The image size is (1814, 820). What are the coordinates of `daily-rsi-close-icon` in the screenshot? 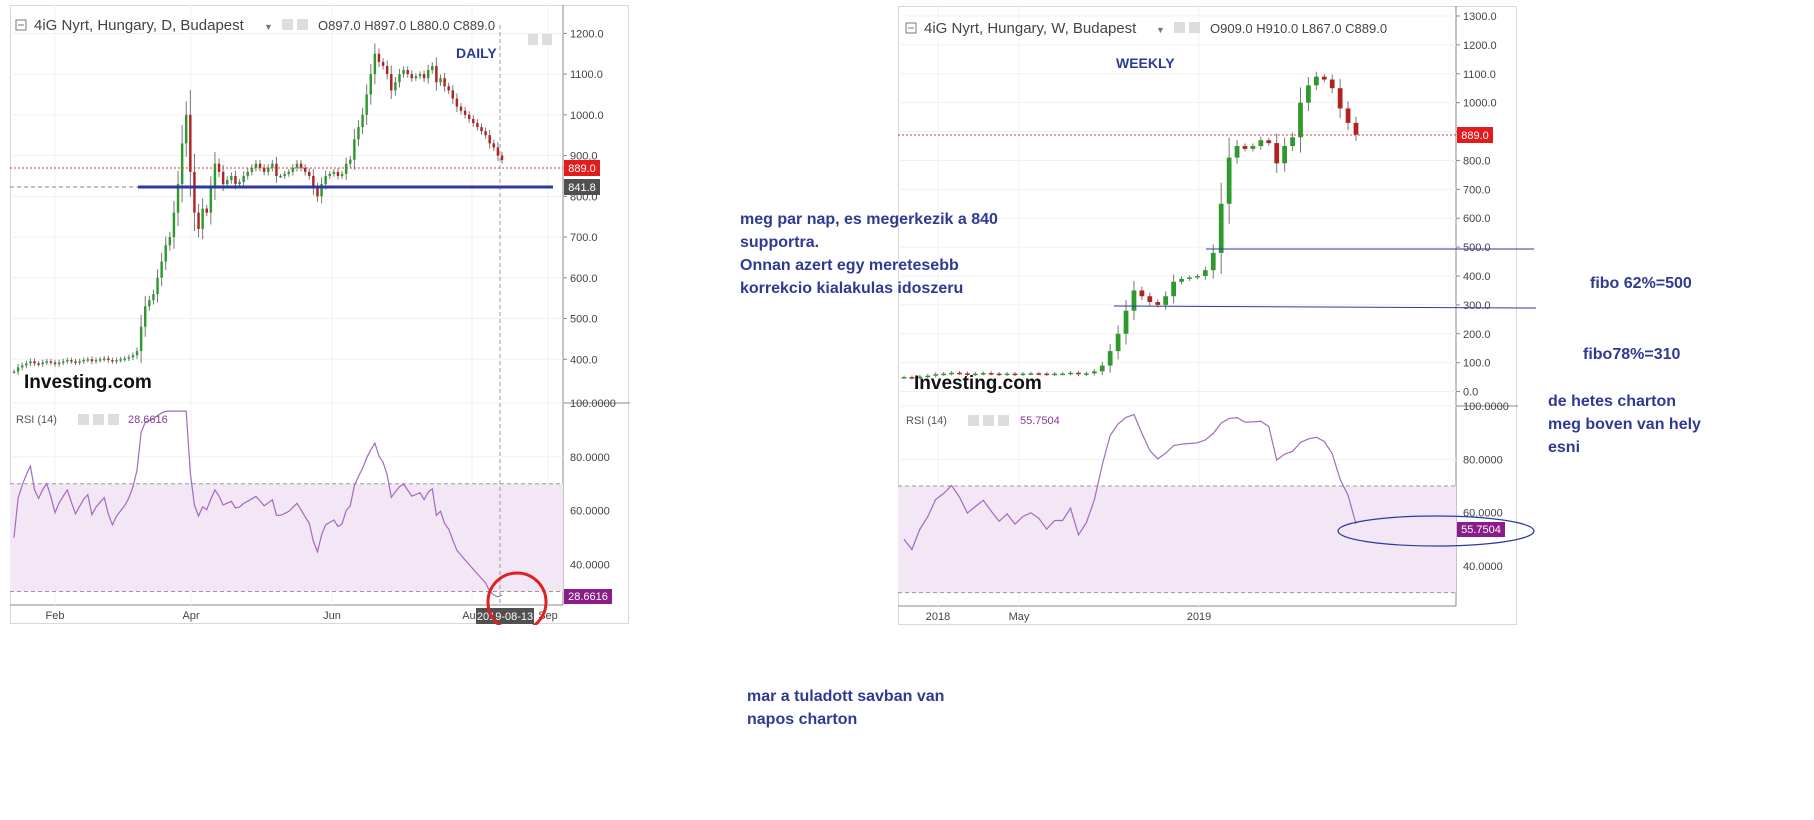 It's located at (113, 419).